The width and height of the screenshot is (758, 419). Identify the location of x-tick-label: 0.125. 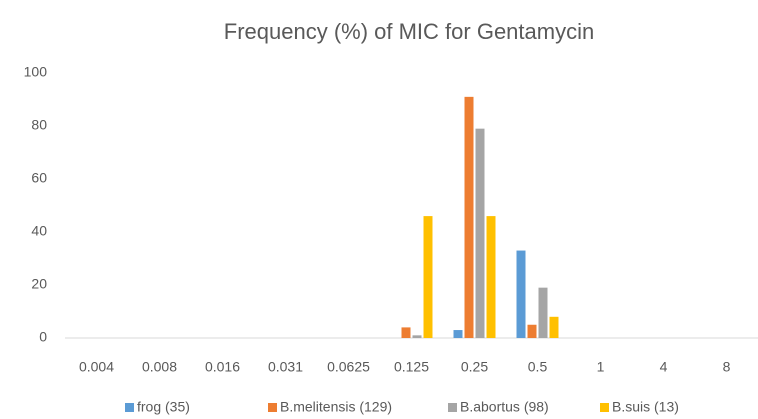
(411, 367).